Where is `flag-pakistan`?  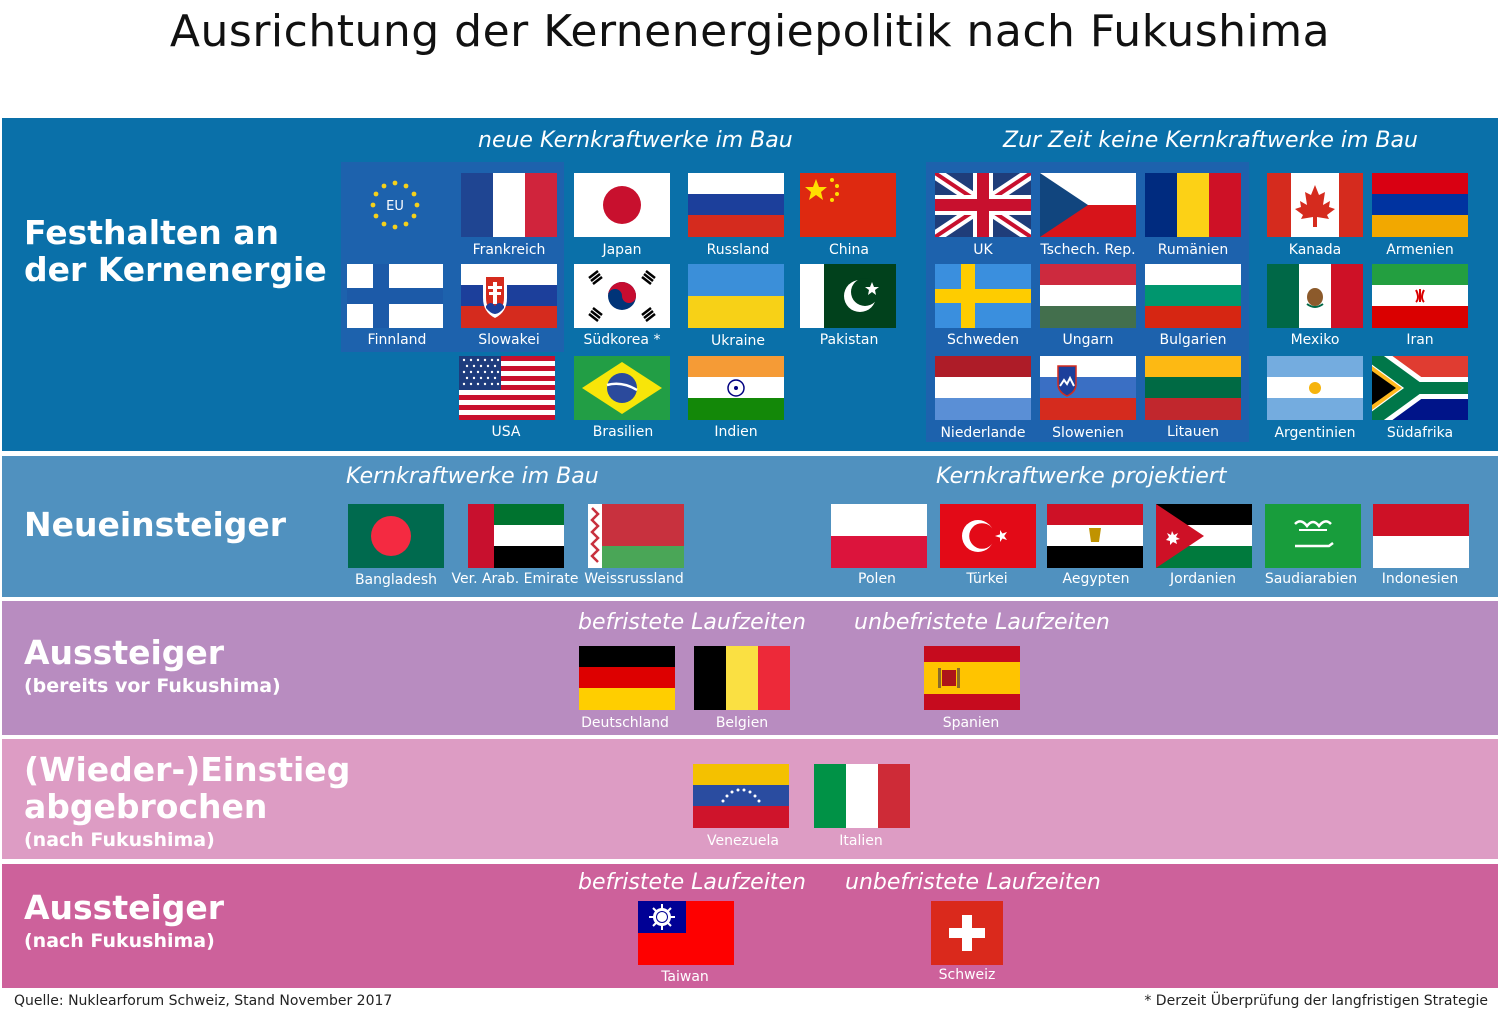 flag-pakistan is located at coordinates (848, 296).